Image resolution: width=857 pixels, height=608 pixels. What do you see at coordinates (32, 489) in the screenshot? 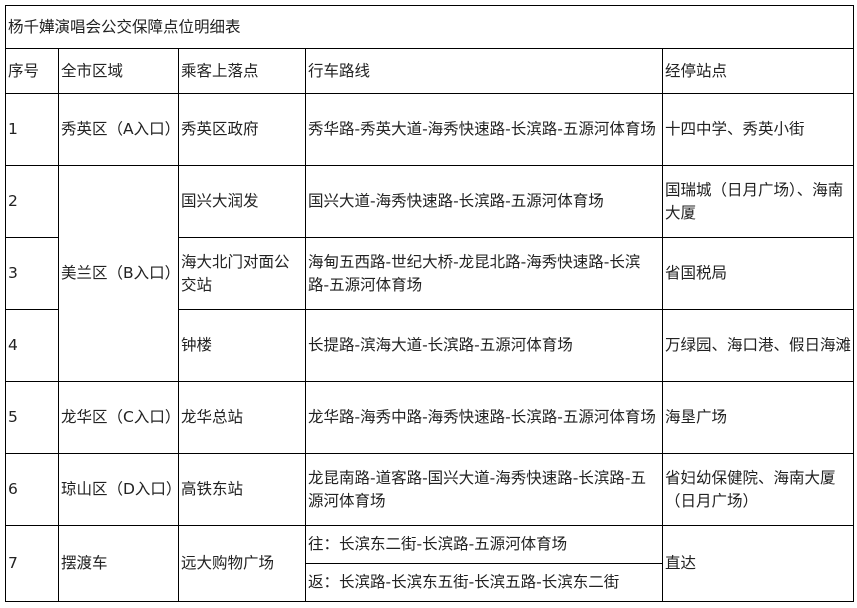
I see `cell-no: 6` at bounding box center [32, 489].